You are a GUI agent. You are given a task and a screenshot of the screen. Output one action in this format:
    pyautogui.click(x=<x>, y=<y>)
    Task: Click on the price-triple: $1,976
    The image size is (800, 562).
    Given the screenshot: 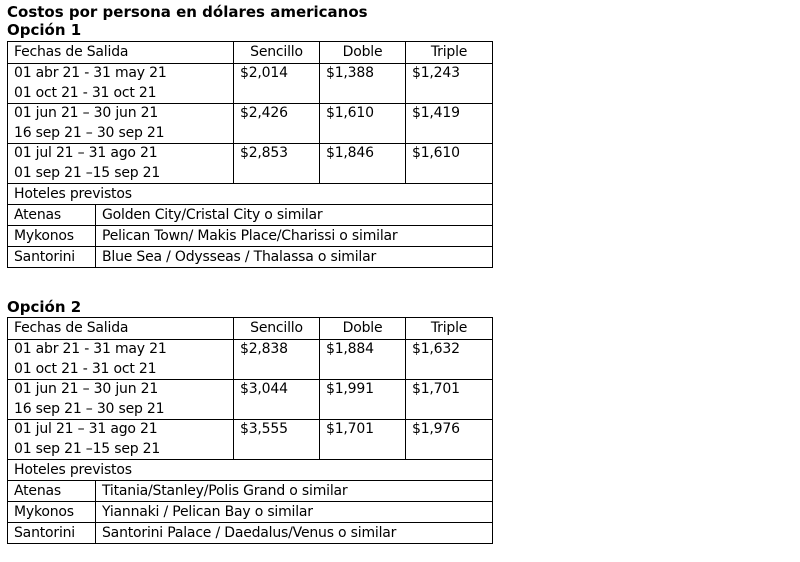 What is the action you would take?
    pyautogui.click(x=449, y=439)
    